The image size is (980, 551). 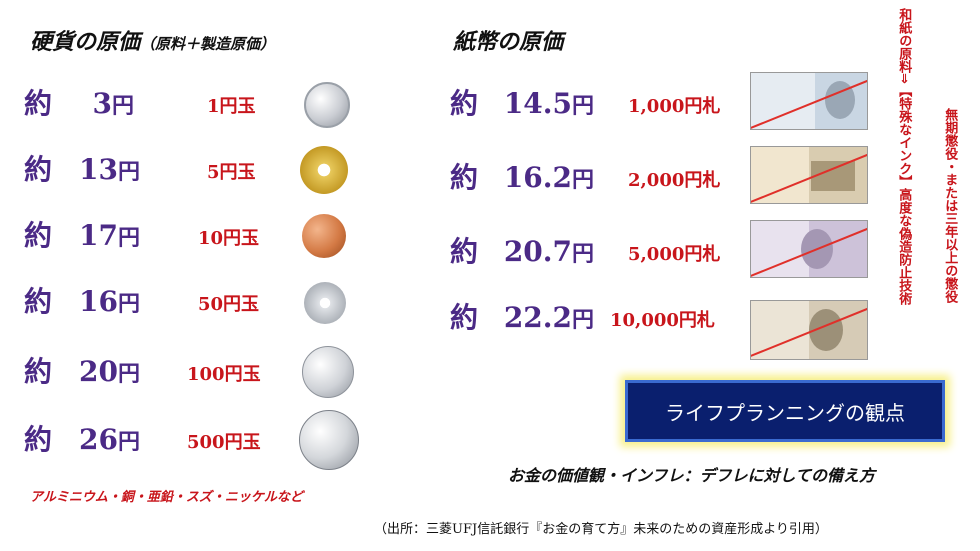 I want to click on coin-label: 100円玉, so click(x=224, y=374).